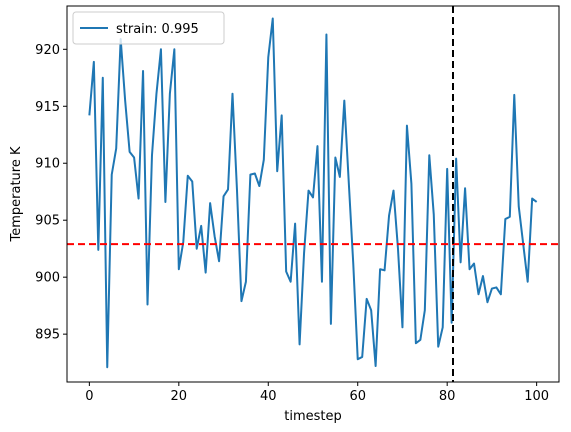  Describe the element at coordinates (313, 416) in the screenshot. I see `x-axis-label: timestep` at that location.